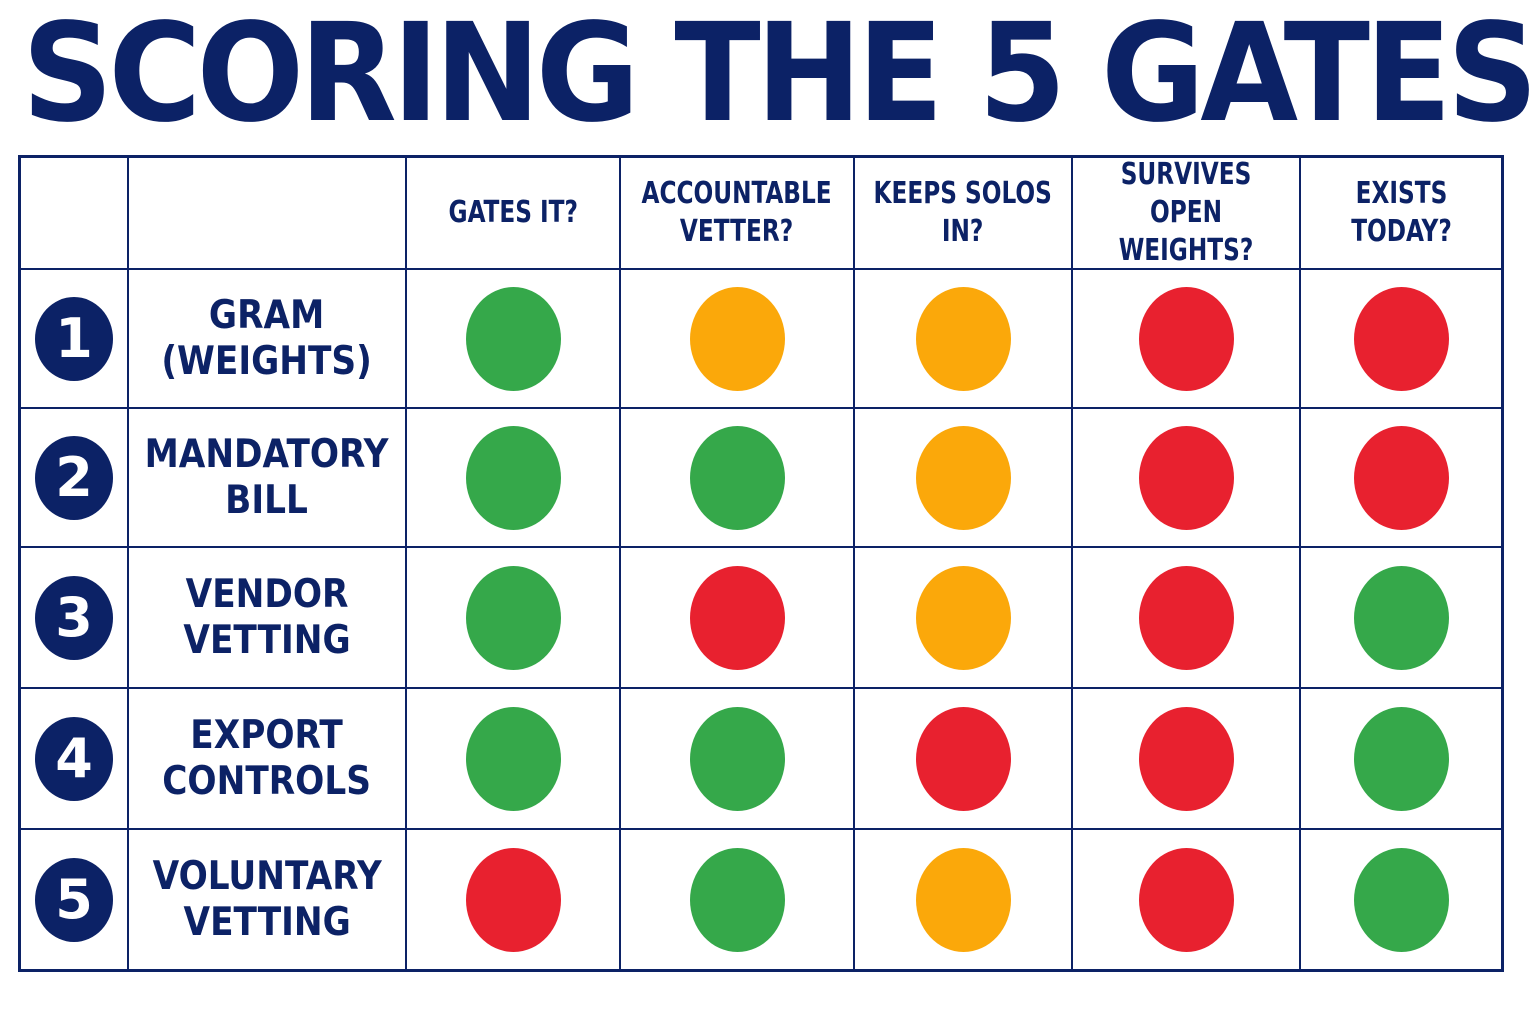  I want to click on column-header-accountable-vetter: ACCOUNTABLE VETTER?, so click(738, 214).